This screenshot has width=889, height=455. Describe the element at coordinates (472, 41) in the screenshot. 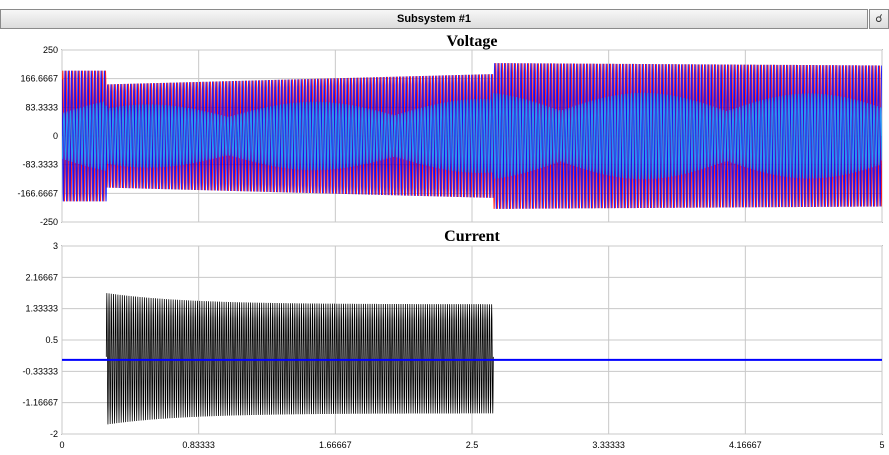

I see `plot-title-0: Voltage` at that location.